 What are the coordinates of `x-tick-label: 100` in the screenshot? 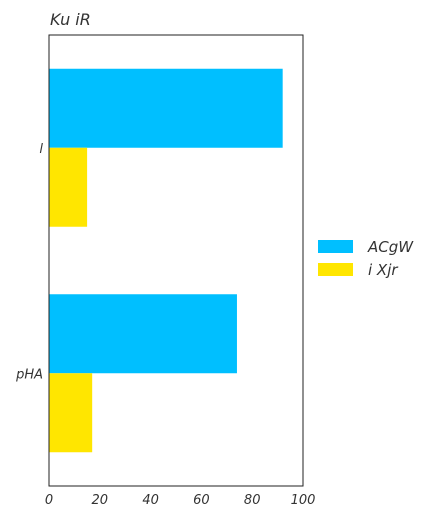 It's located at (303, 500).